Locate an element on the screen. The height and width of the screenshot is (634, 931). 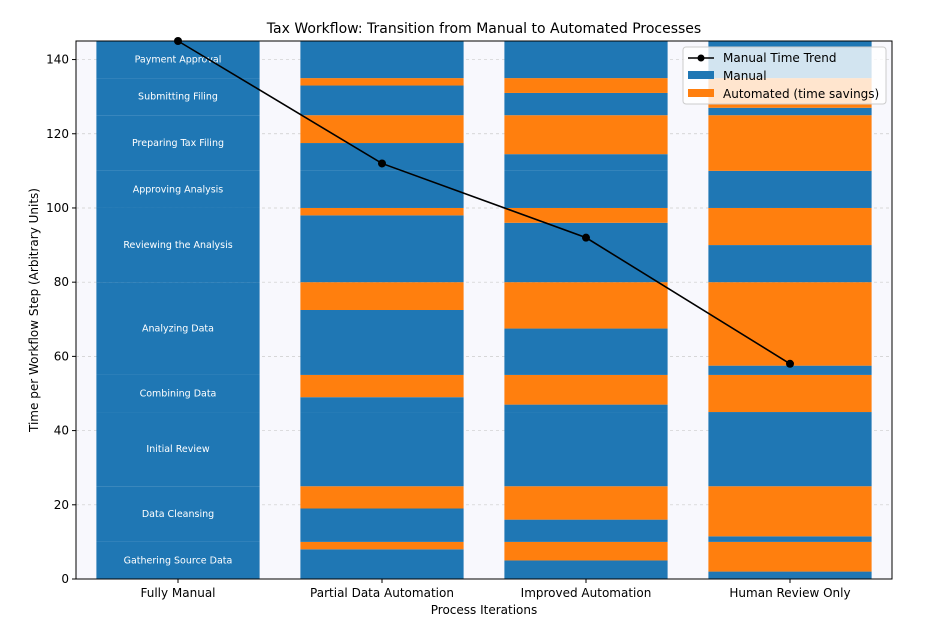
y-tick-label: 100 is located at coordinates (57, 208).